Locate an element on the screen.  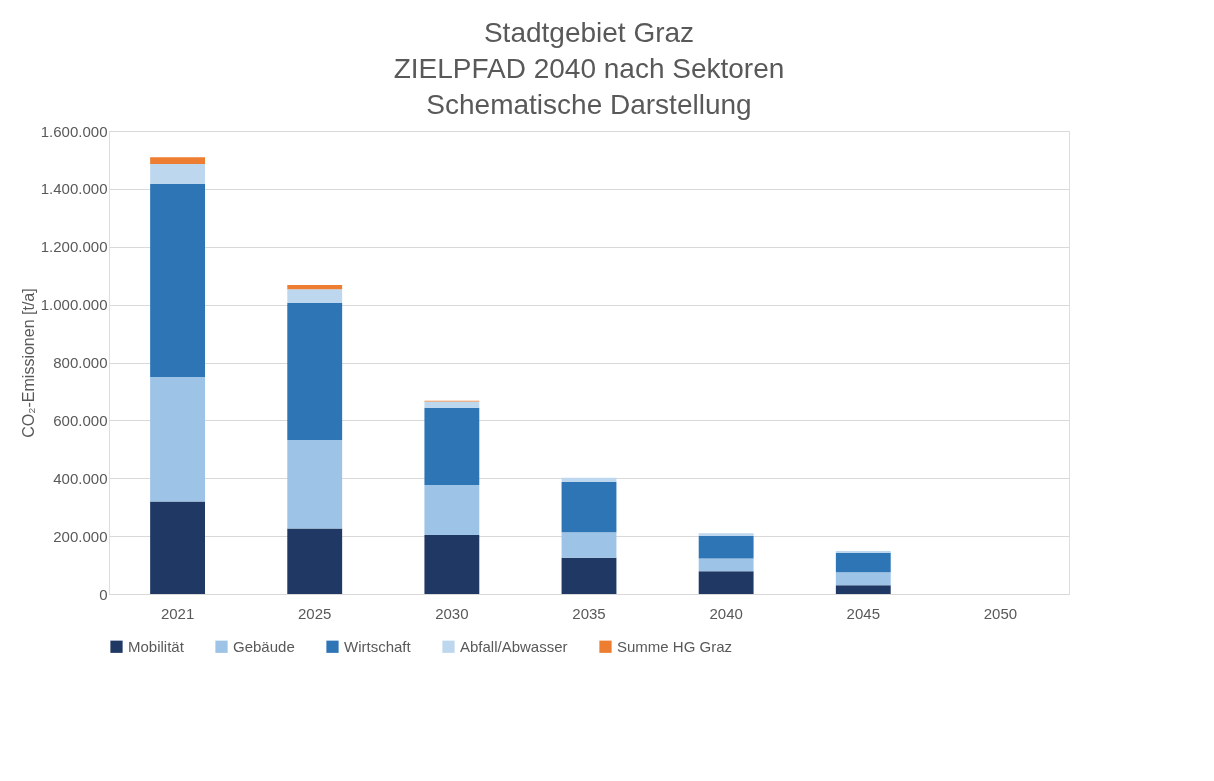
y-tick-label: 1.400.000 is located at coordinates (74, 189).